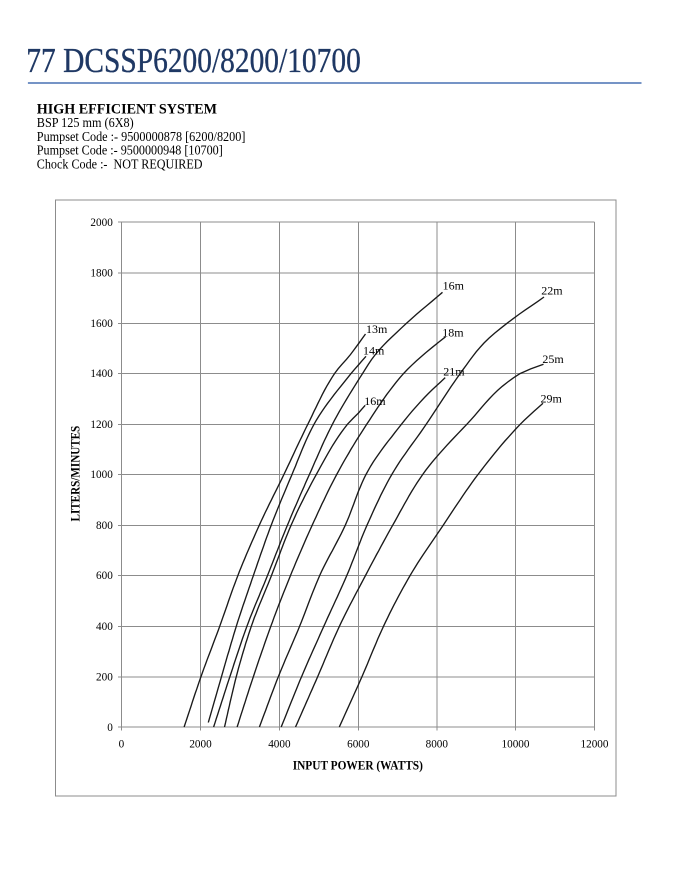 Image resolution: width=680 pixels, height=885 pixels. What do you see at coordinates (193, 60) in the screenshot?
I see `svg-text: 77 DCSSP6200/8200/10700` at bounding box center [193, 60].